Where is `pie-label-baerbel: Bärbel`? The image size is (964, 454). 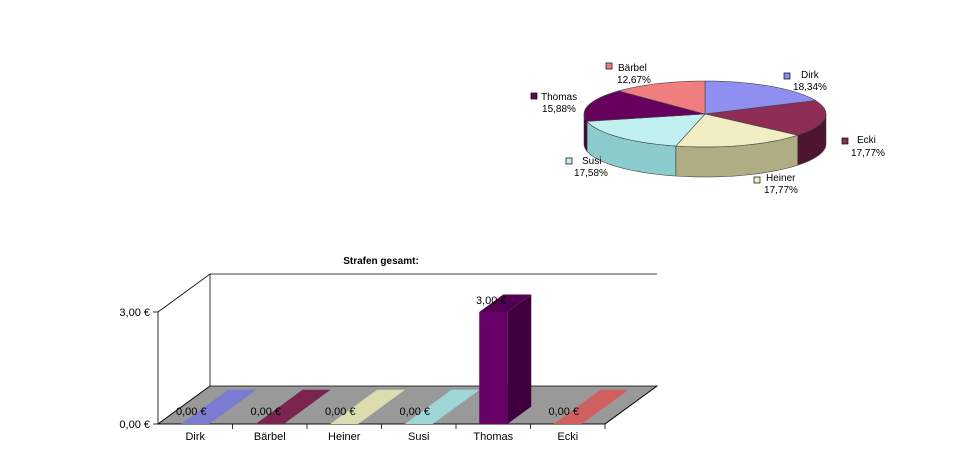
pie-label-baerbel: Bärbel is located at coordinates (632, 68).